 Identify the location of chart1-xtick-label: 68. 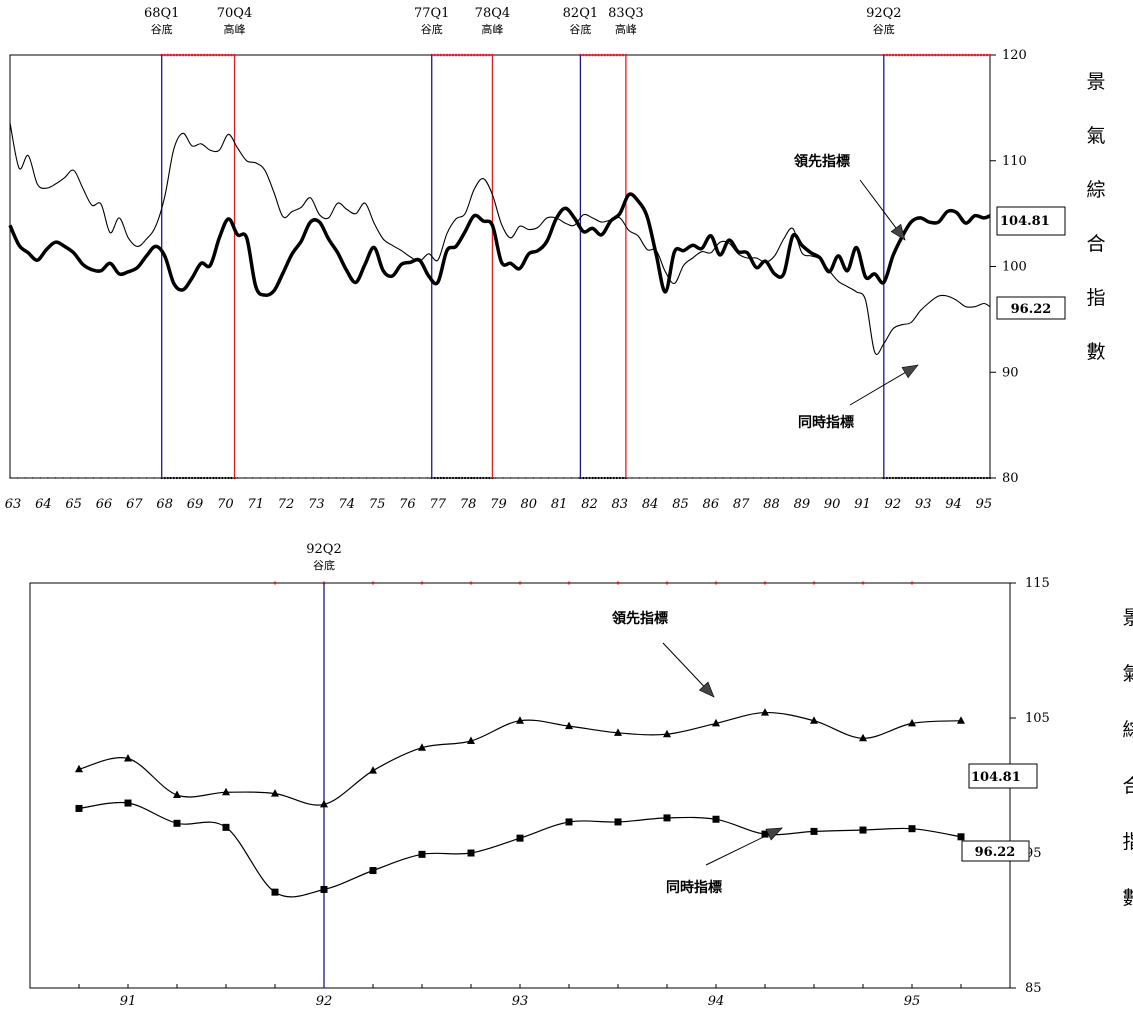
(164, 504).